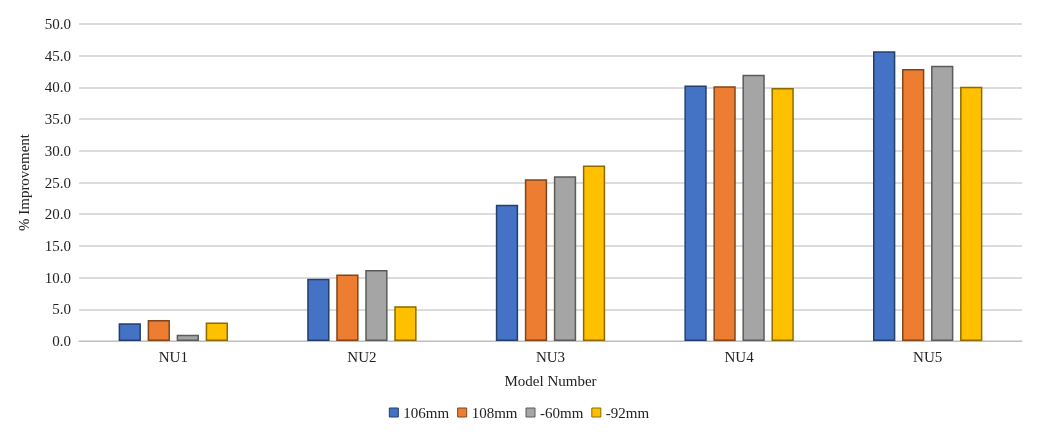 The image size is (1038, 441). Describe the element at coordinates (928, 356) in the screenshot. I see `x-tick-label: NU5` at that location.